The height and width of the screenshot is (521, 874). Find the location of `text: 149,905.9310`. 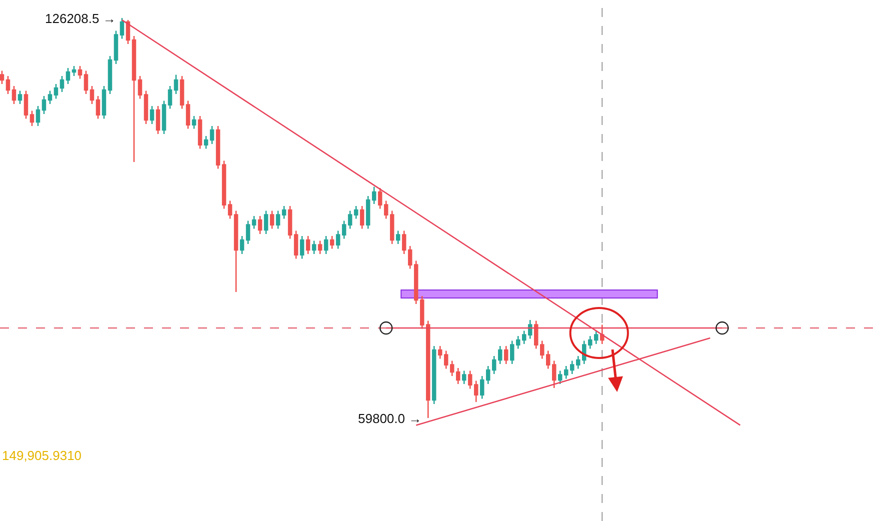

text: 149,905.9310 is located at coordinates (42, 455).